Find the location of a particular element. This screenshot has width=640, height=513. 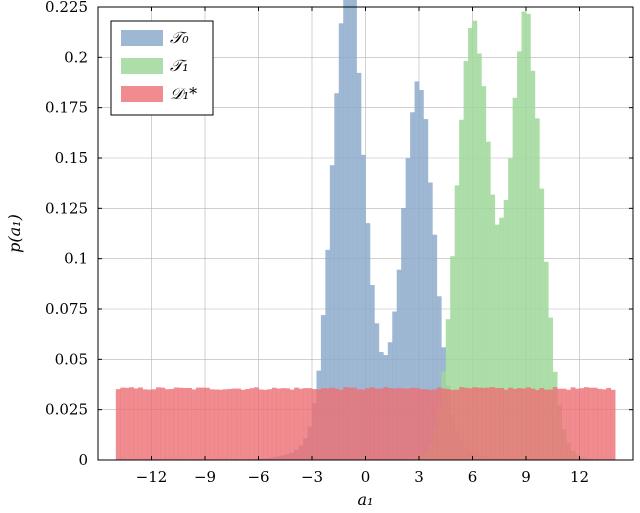

x-tick-label: −3 is located at coordinates (312, 477).